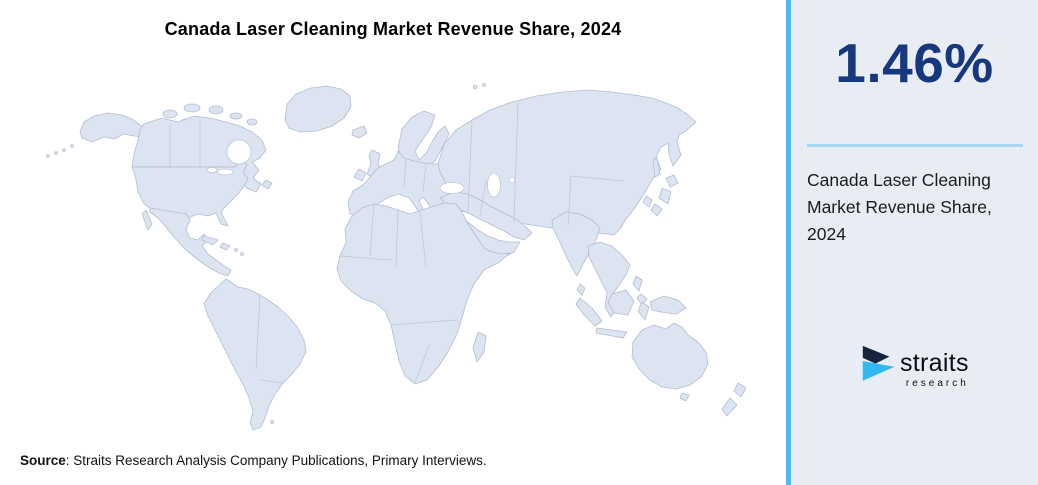 The width and height of the screenshot is (1038, 485). I want to click on map-japan, so click(672, 181).